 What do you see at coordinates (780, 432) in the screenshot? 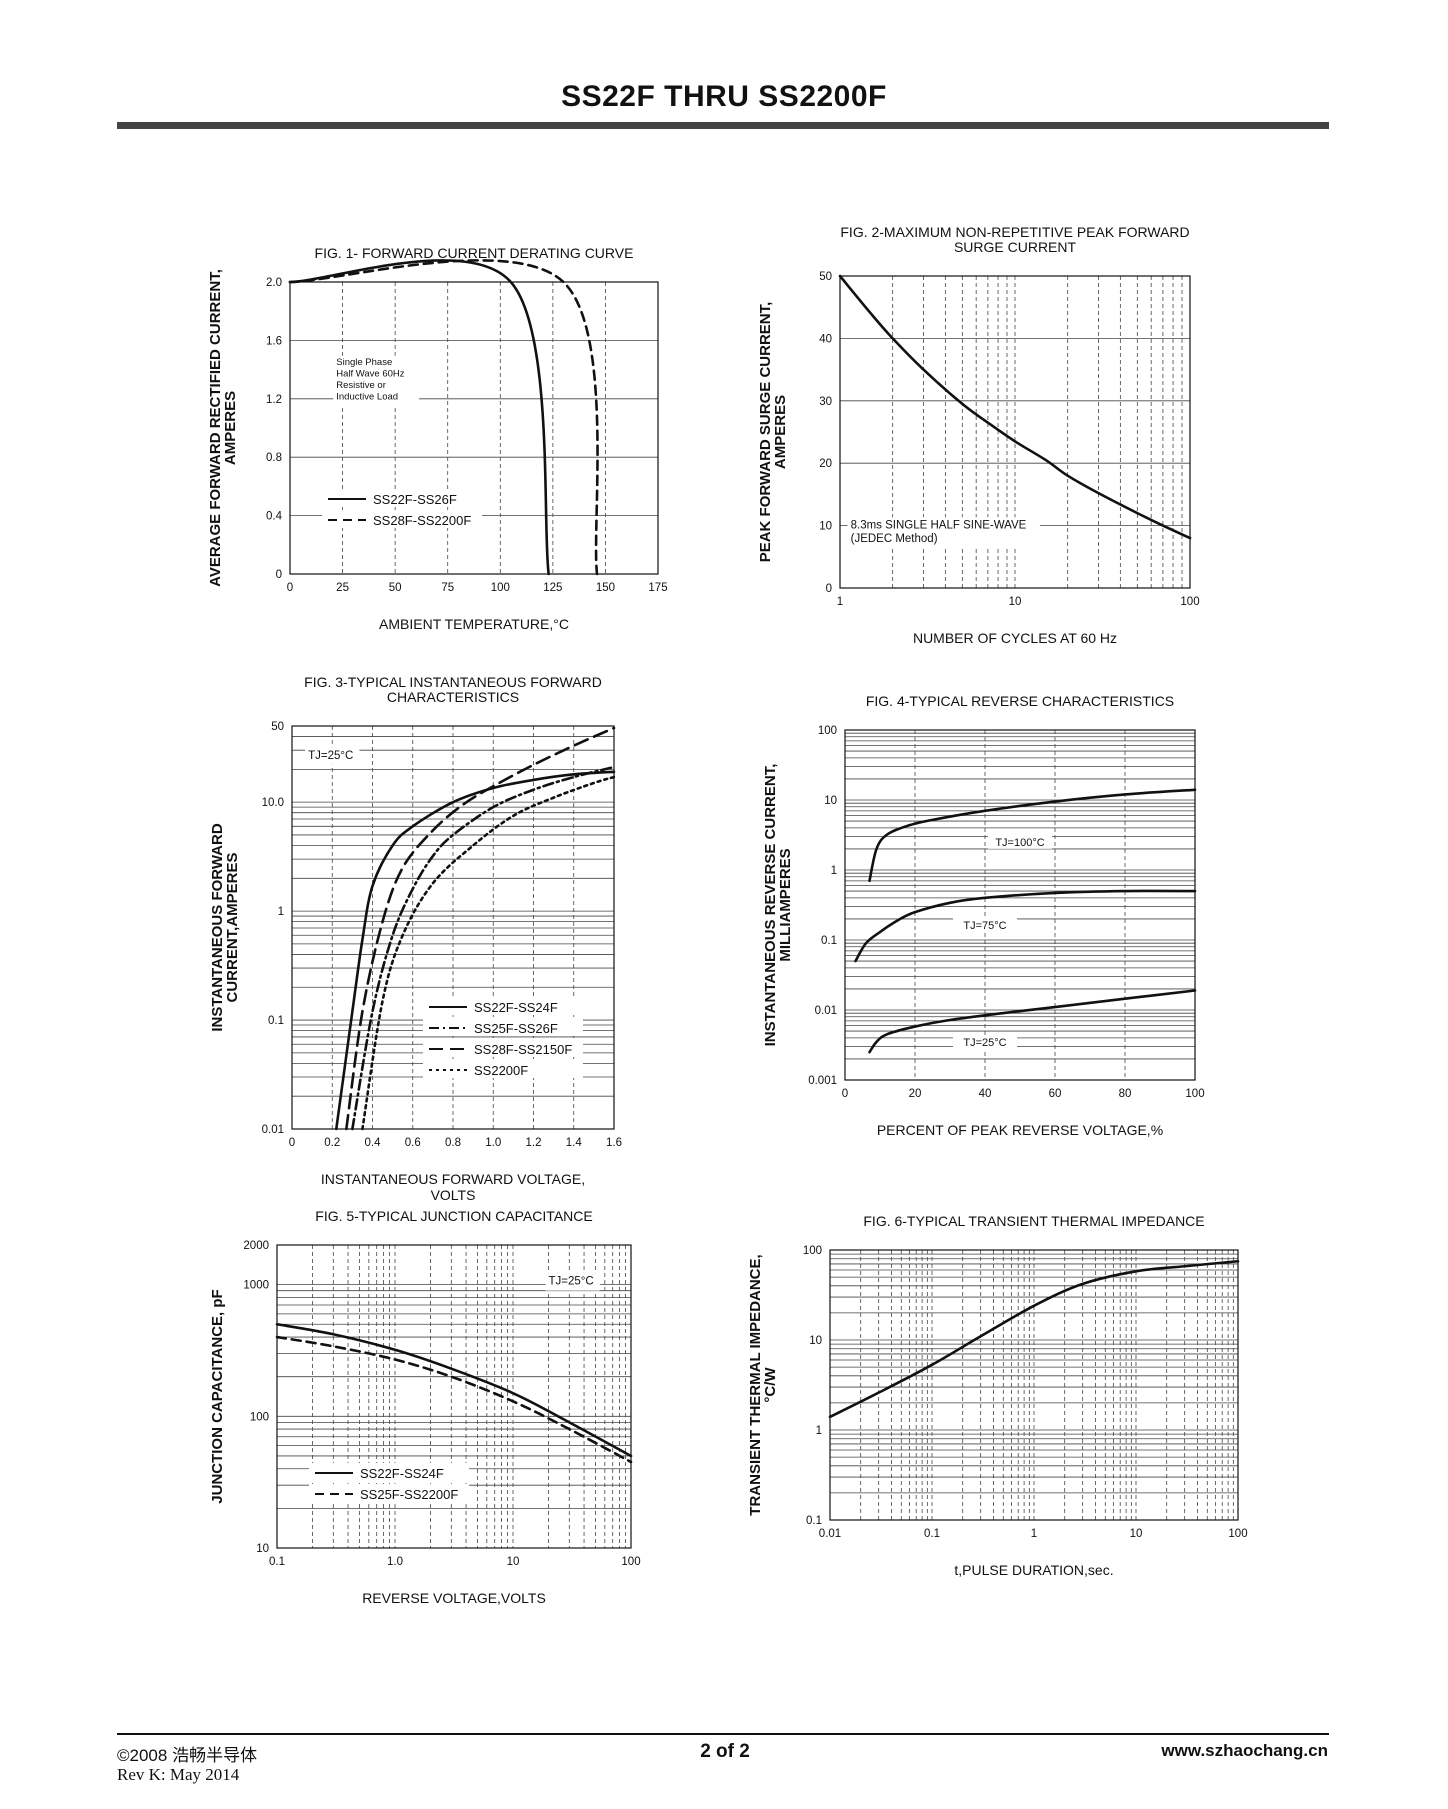
I see `y-axis-label: AMPERES` at bounding box center [780, 432].